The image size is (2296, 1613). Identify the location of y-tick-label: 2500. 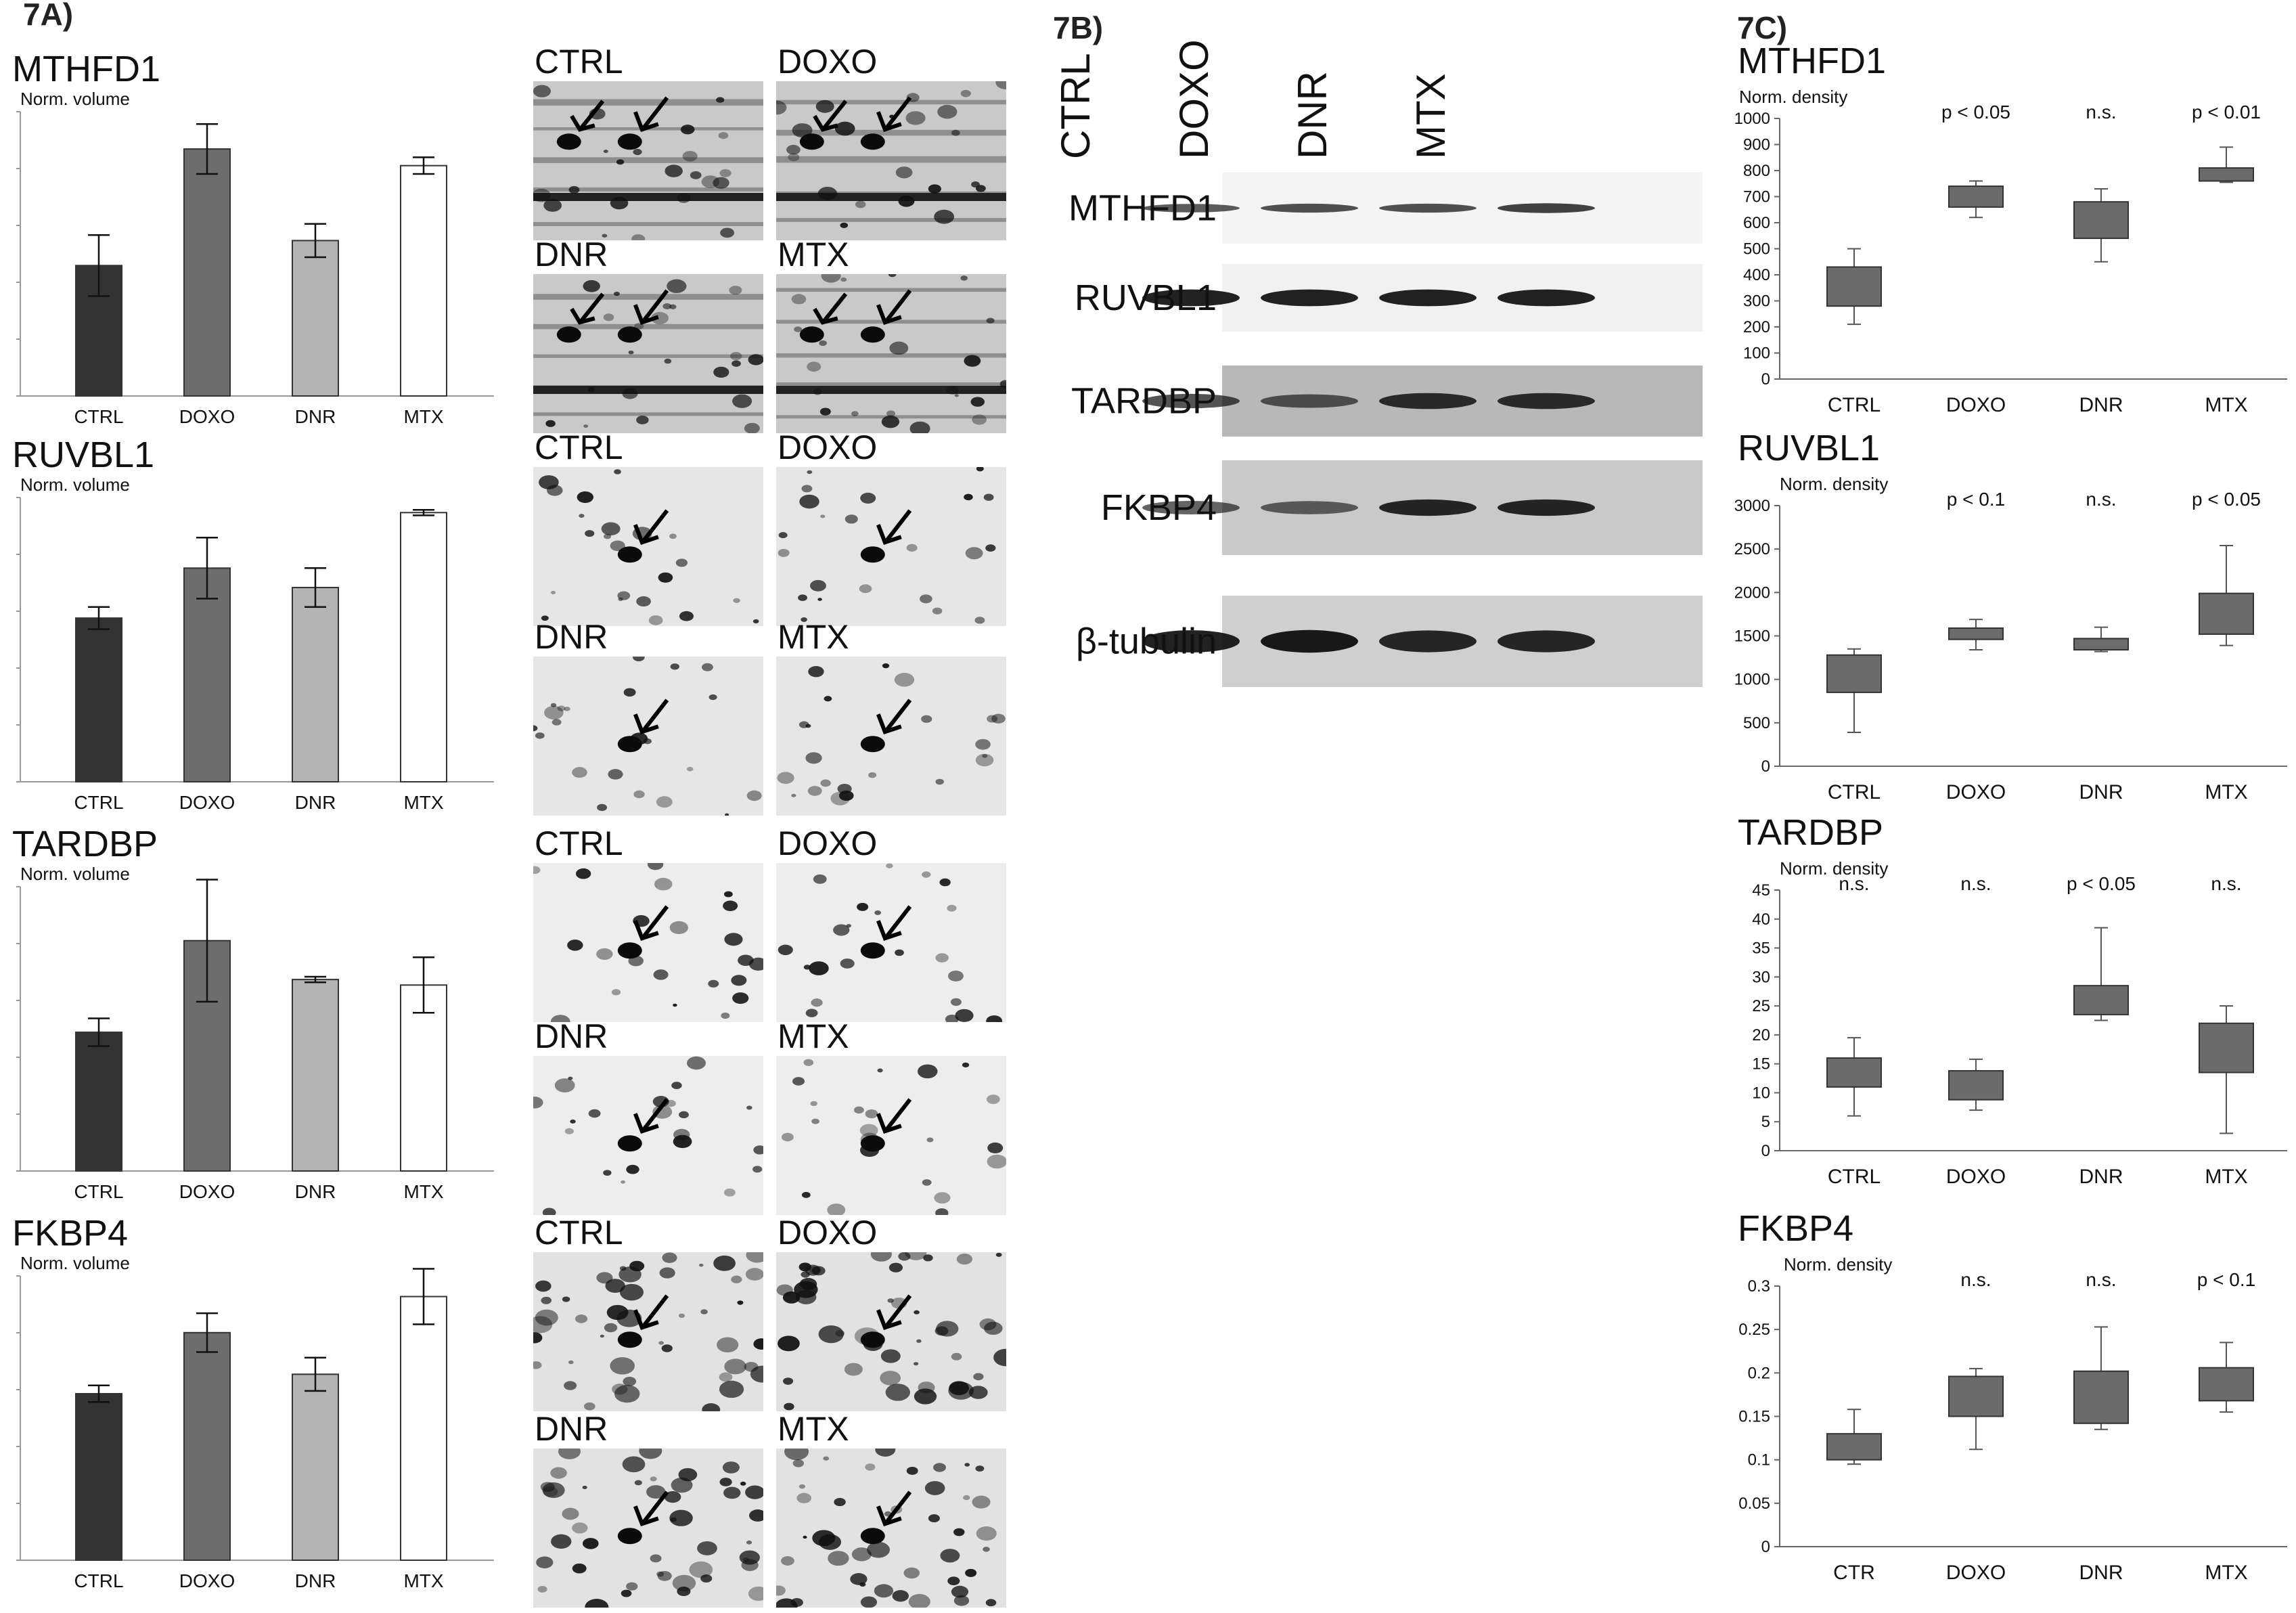
(1752, 549).